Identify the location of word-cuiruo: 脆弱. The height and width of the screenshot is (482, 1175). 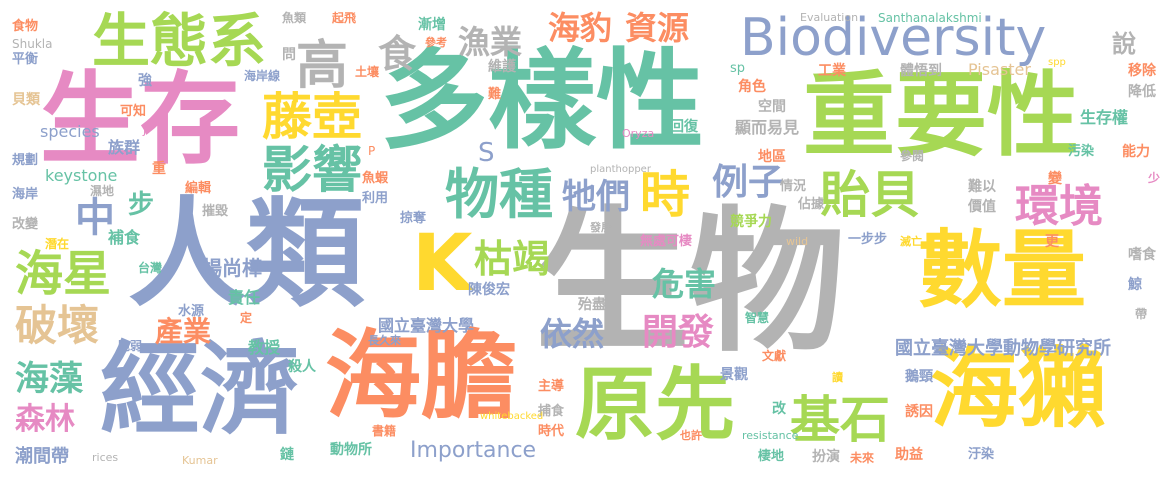
(130, 346).